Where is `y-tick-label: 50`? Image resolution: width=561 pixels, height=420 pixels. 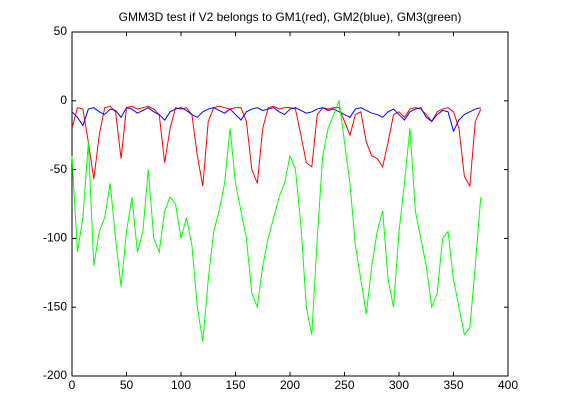
y-tick-label: 50 is located at coordinates (61, 31).